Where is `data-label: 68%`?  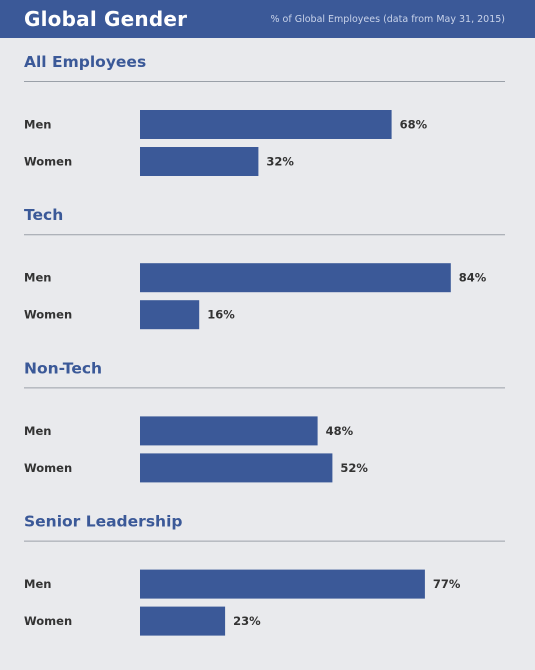 data-label: 68% is located at coordinates (414, 125).